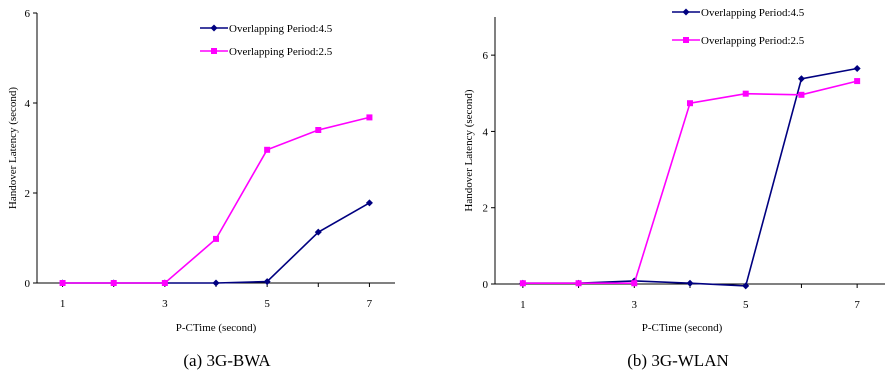 This screenshot has height=377, width=887. Describe the element at coordinates (28, 284) in the screenshot. I see `chart1-y-tick-label: 0` at that location.